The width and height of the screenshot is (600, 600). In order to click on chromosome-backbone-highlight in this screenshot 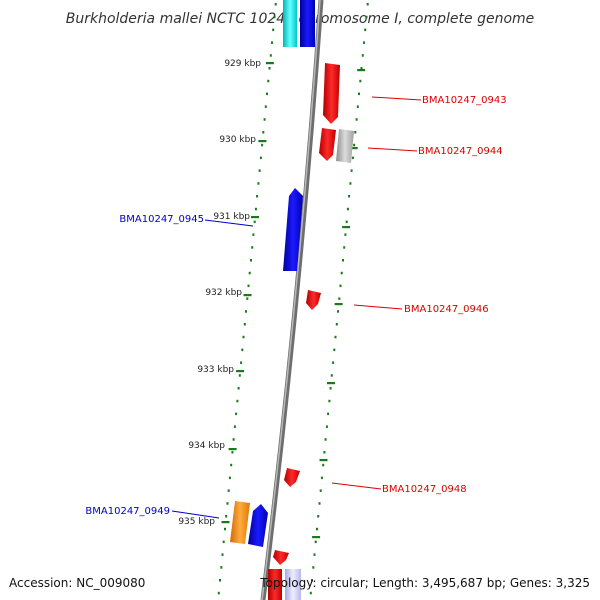, I will do `click(291, 300)`.